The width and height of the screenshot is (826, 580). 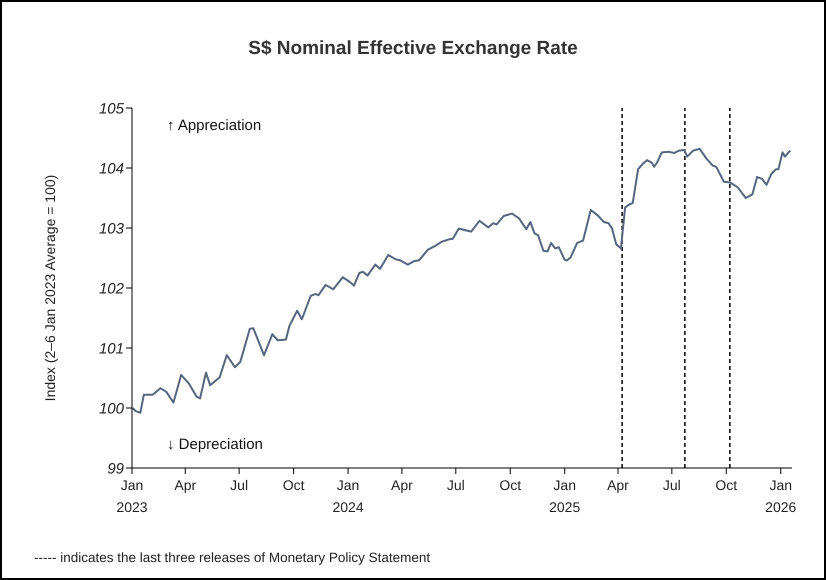 I want to click on y-tick-label: 100, so click(x=111, y=409).